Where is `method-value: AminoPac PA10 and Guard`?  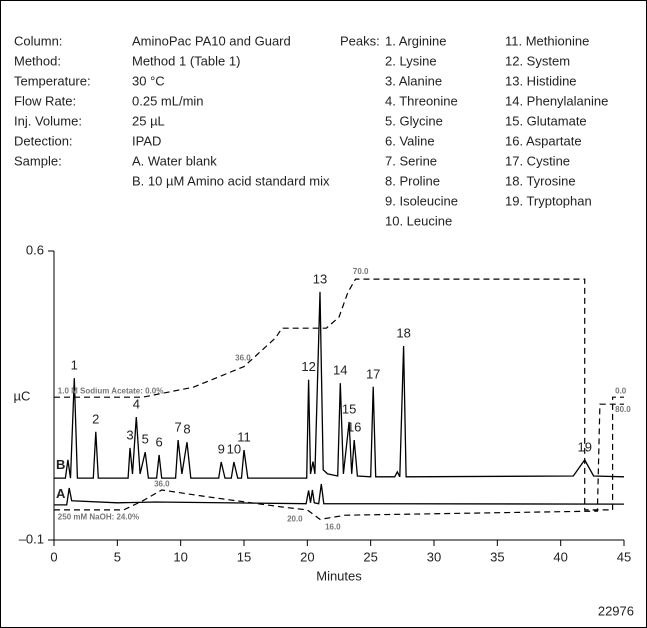
method-value: AminoPac PA10 and Guard is located at coordinates (211, 40).